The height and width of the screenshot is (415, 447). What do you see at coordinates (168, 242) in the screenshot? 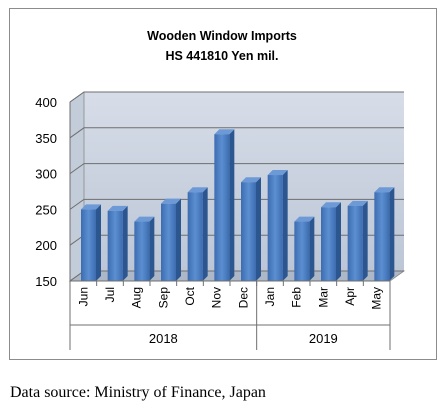
I see `bar-sep` at bounding box center [168, 242].